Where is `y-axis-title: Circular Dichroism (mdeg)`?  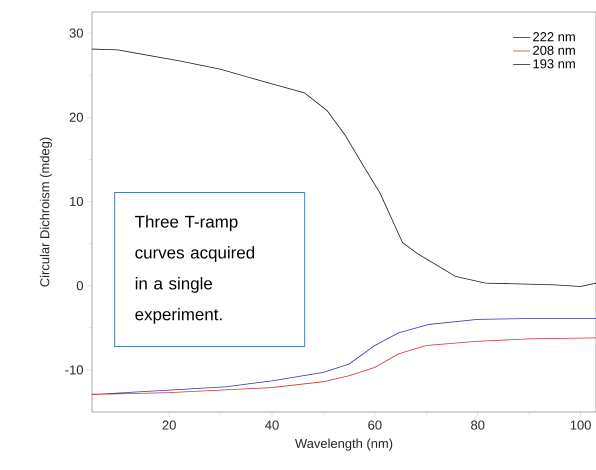 y-axis-title: Circular Dichroism (mdeg) is located at coordinates (46, 212).